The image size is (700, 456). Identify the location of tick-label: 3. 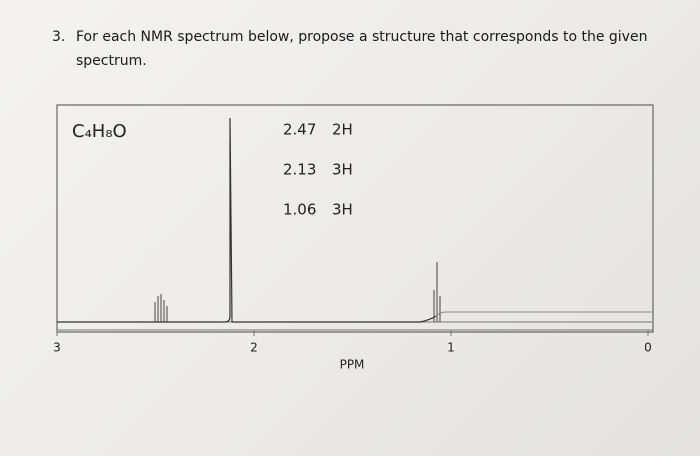
(57, 348).